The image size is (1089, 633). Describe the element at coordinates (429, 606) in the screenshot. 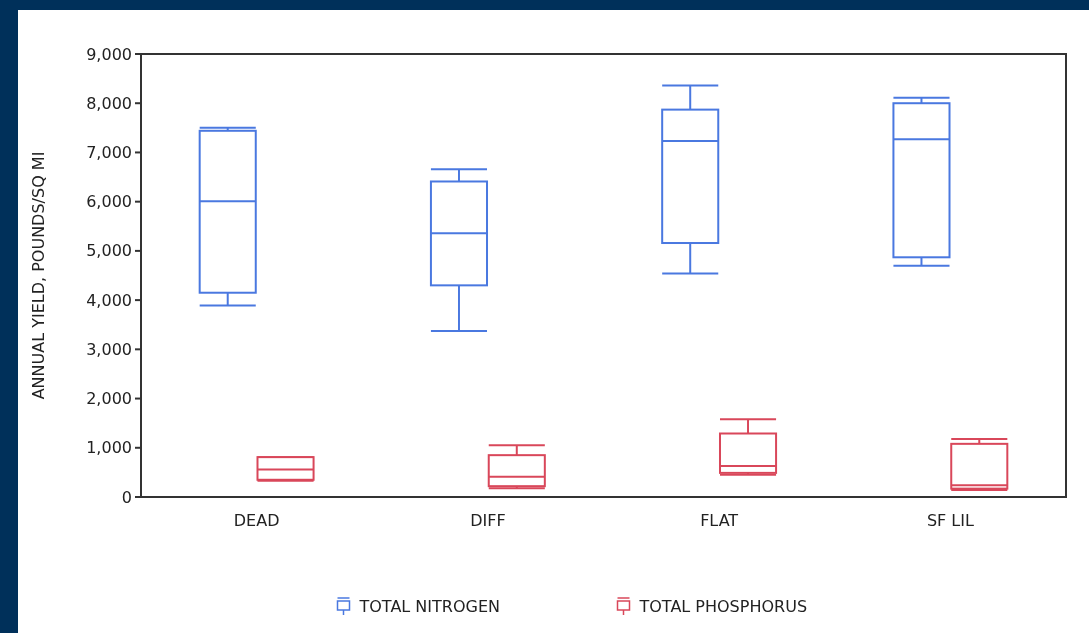

I see `legend-label: TOTAL NITROGEN` at that location.